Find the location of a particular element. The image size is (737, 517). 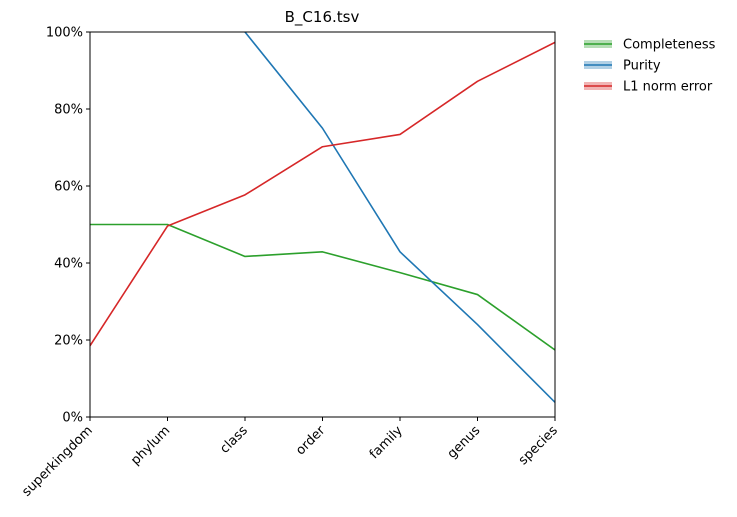

x-tick-label: order is located at coordinates (311, 441).